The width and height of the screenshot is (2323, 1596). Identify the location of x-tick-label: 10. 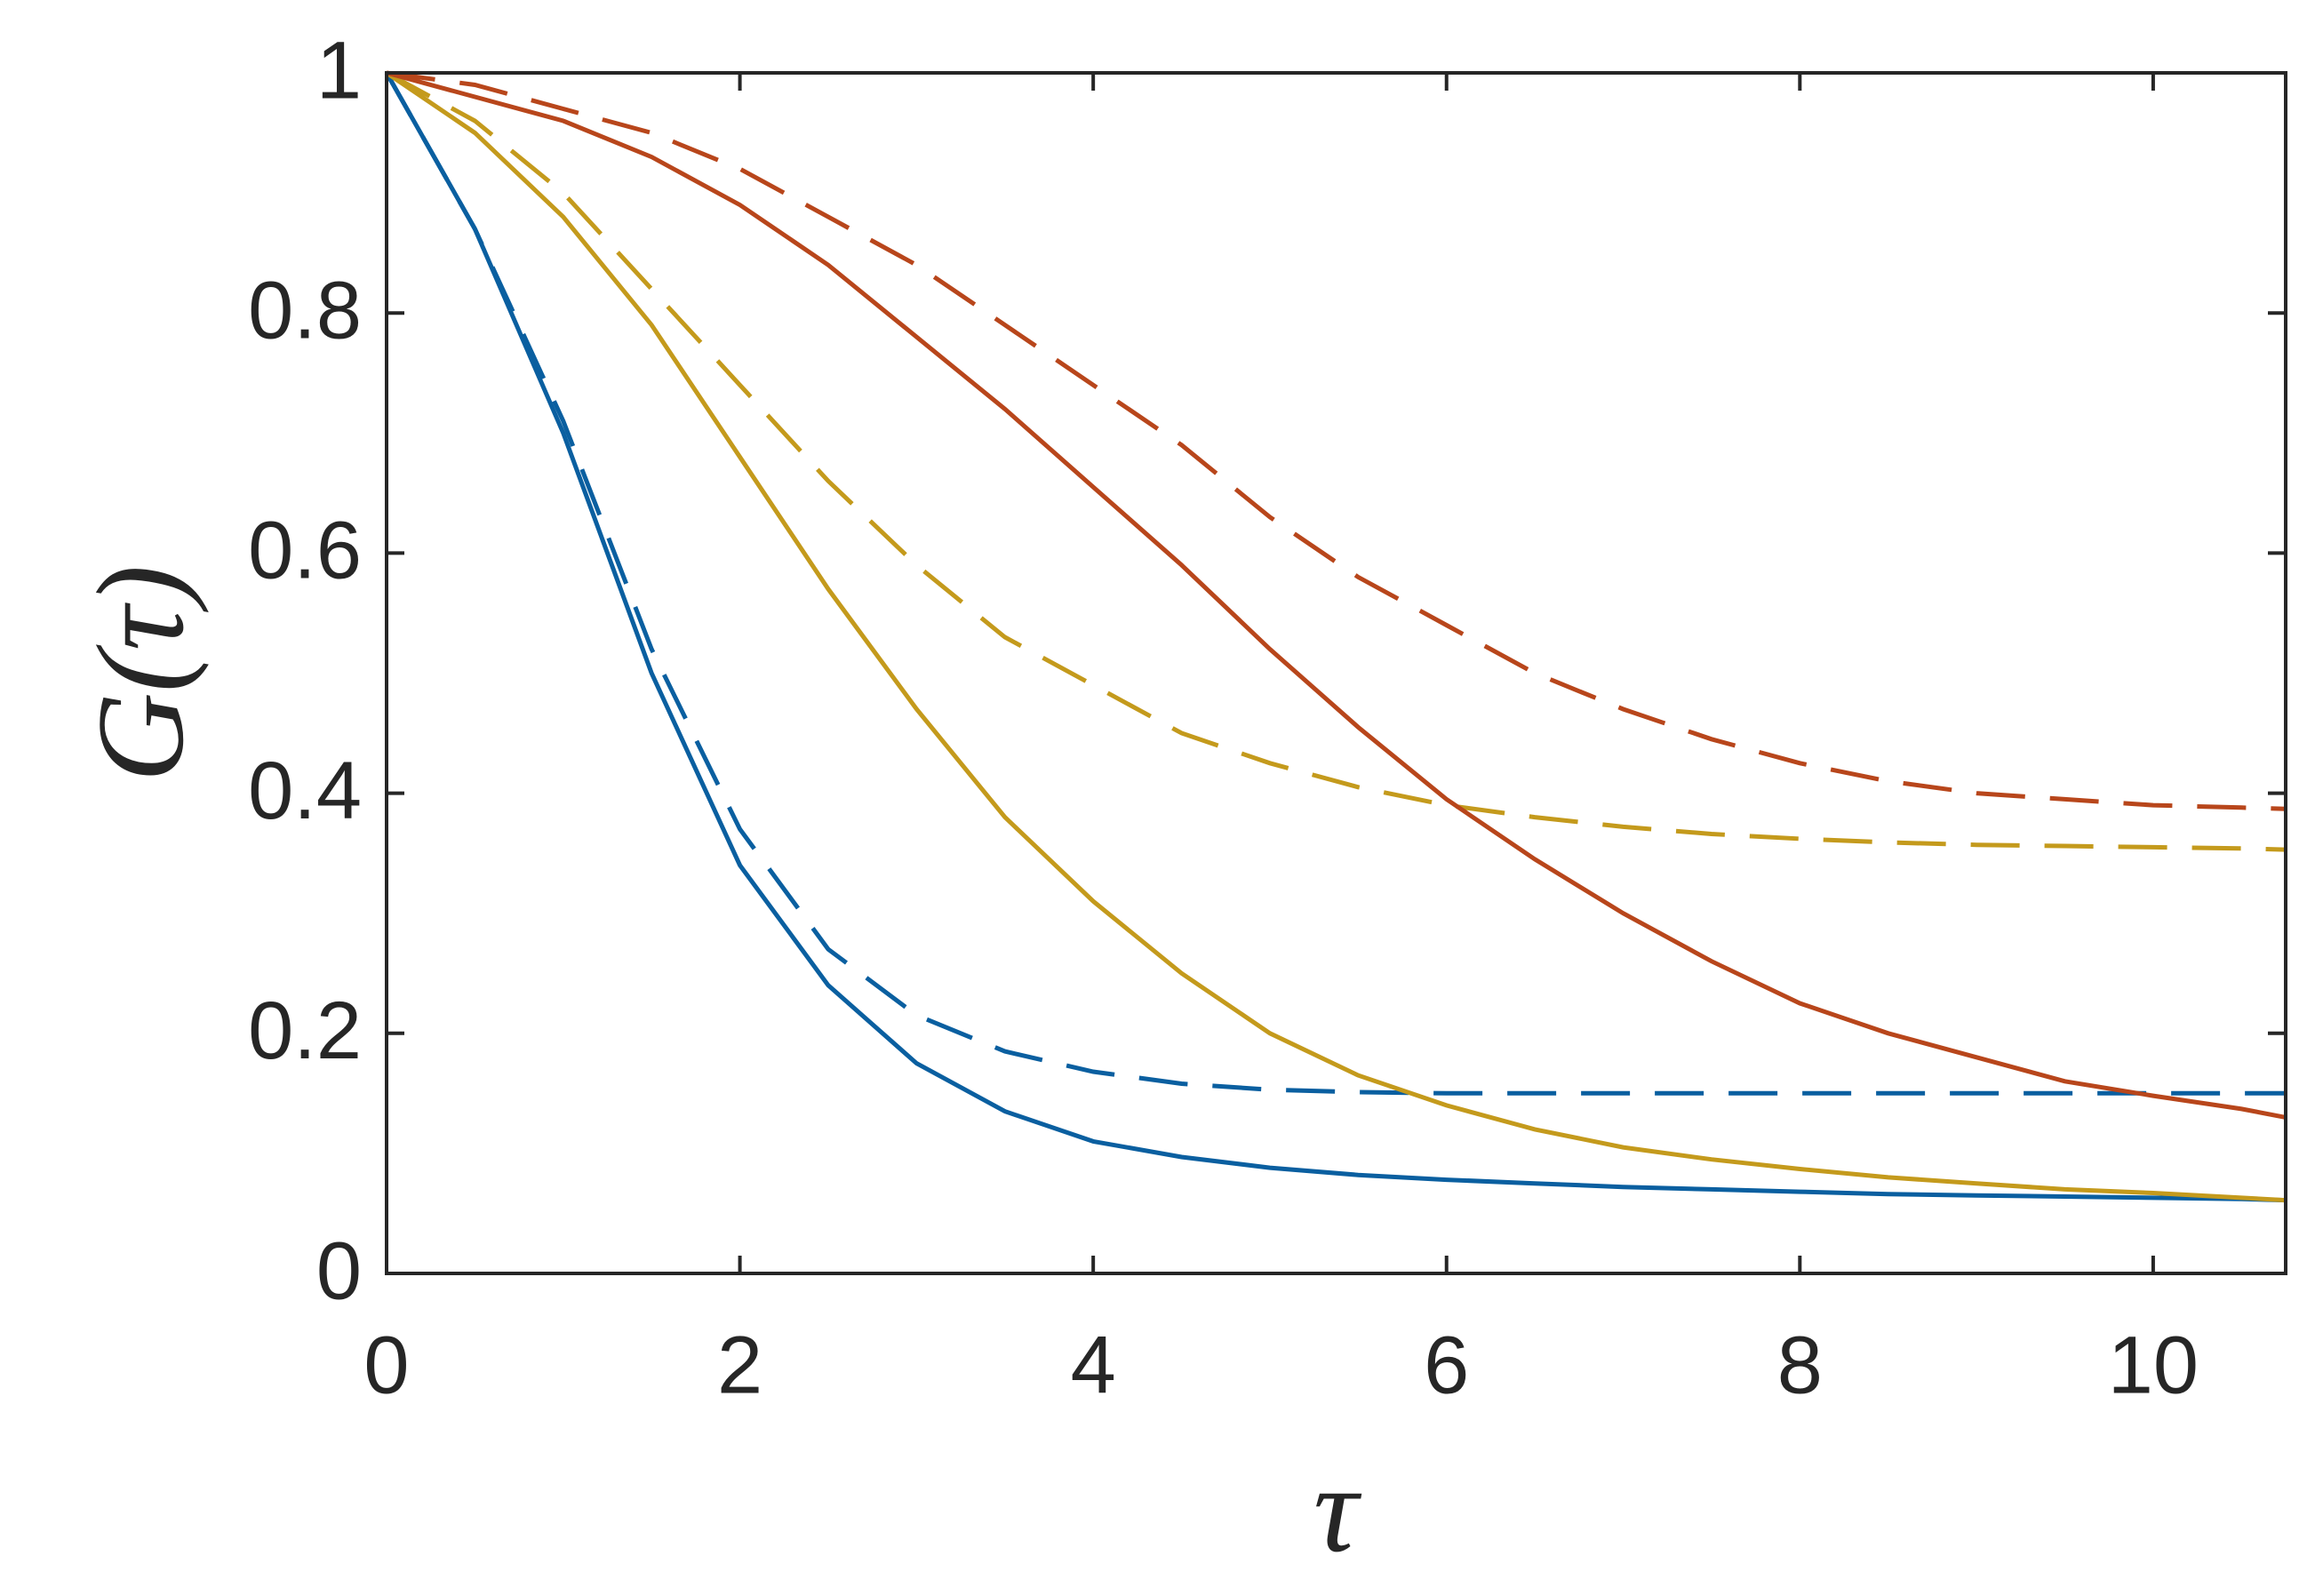
(2154, 1365).